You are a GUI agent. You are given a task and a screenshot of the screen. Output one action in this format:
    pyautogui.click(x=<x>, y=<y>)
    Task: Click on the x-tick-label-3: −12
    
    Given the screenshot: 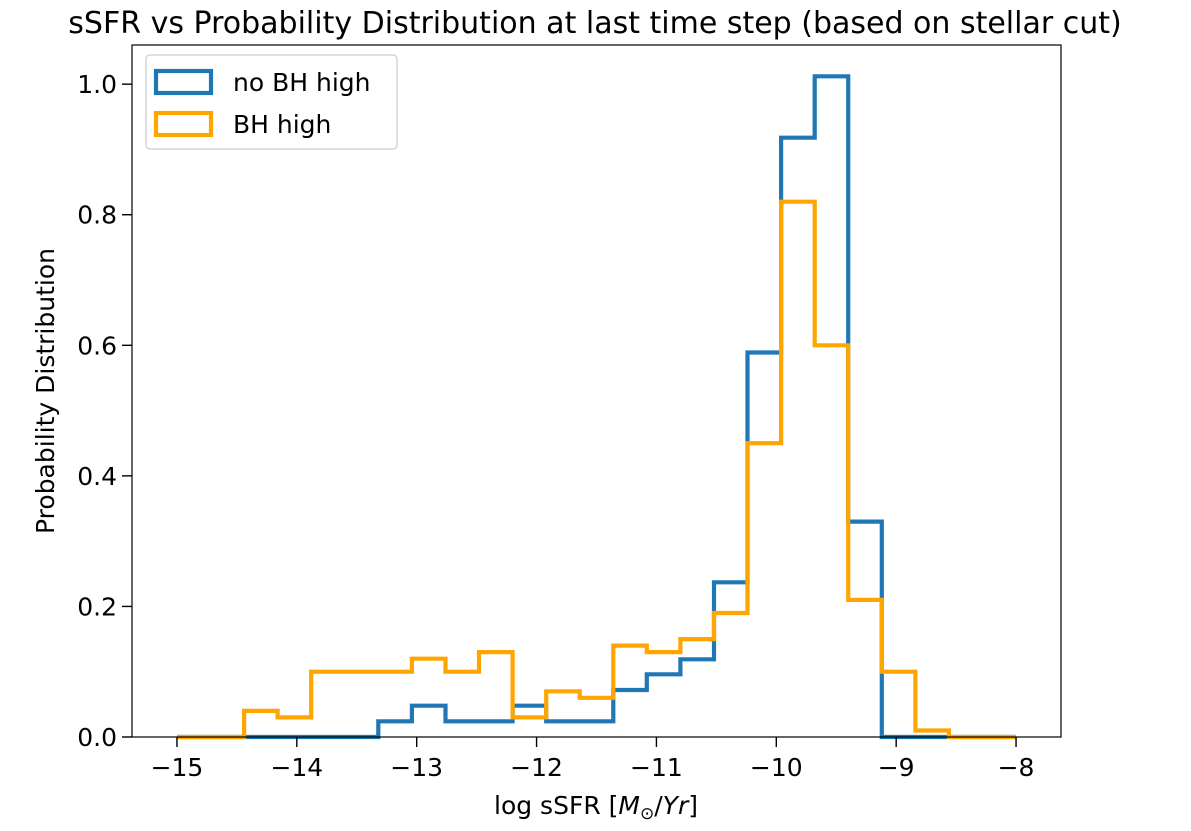 What is the action you would take?
    pyautogui.click(x=536, y=767)
    